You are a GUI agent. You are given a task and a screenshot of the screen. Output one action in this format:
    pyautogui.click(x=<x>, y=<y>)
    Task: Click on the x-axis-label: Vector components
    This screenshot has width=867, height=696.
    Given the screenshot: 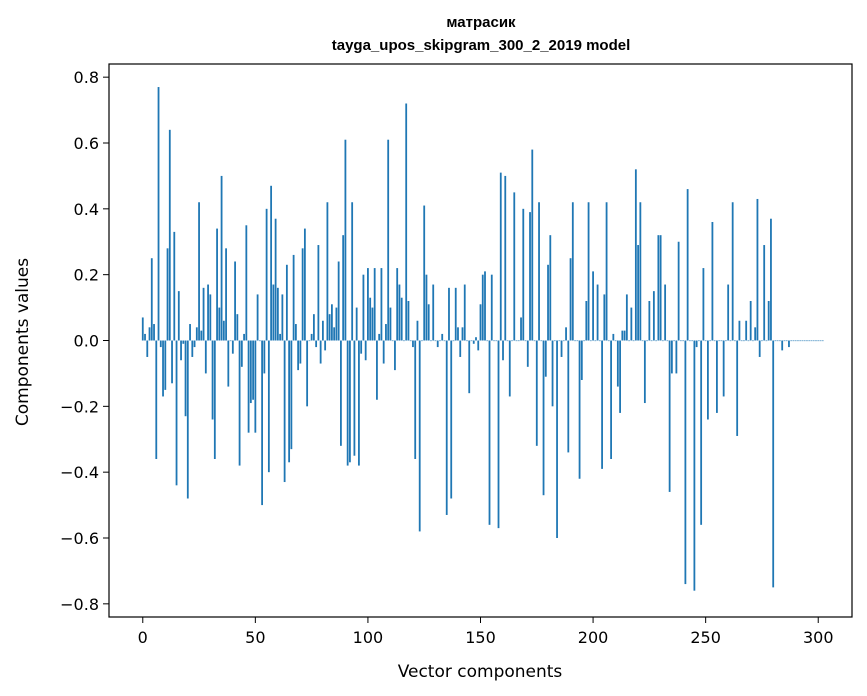 What is the action you would take?
    pyautogui.click(x=480, y=672)
    